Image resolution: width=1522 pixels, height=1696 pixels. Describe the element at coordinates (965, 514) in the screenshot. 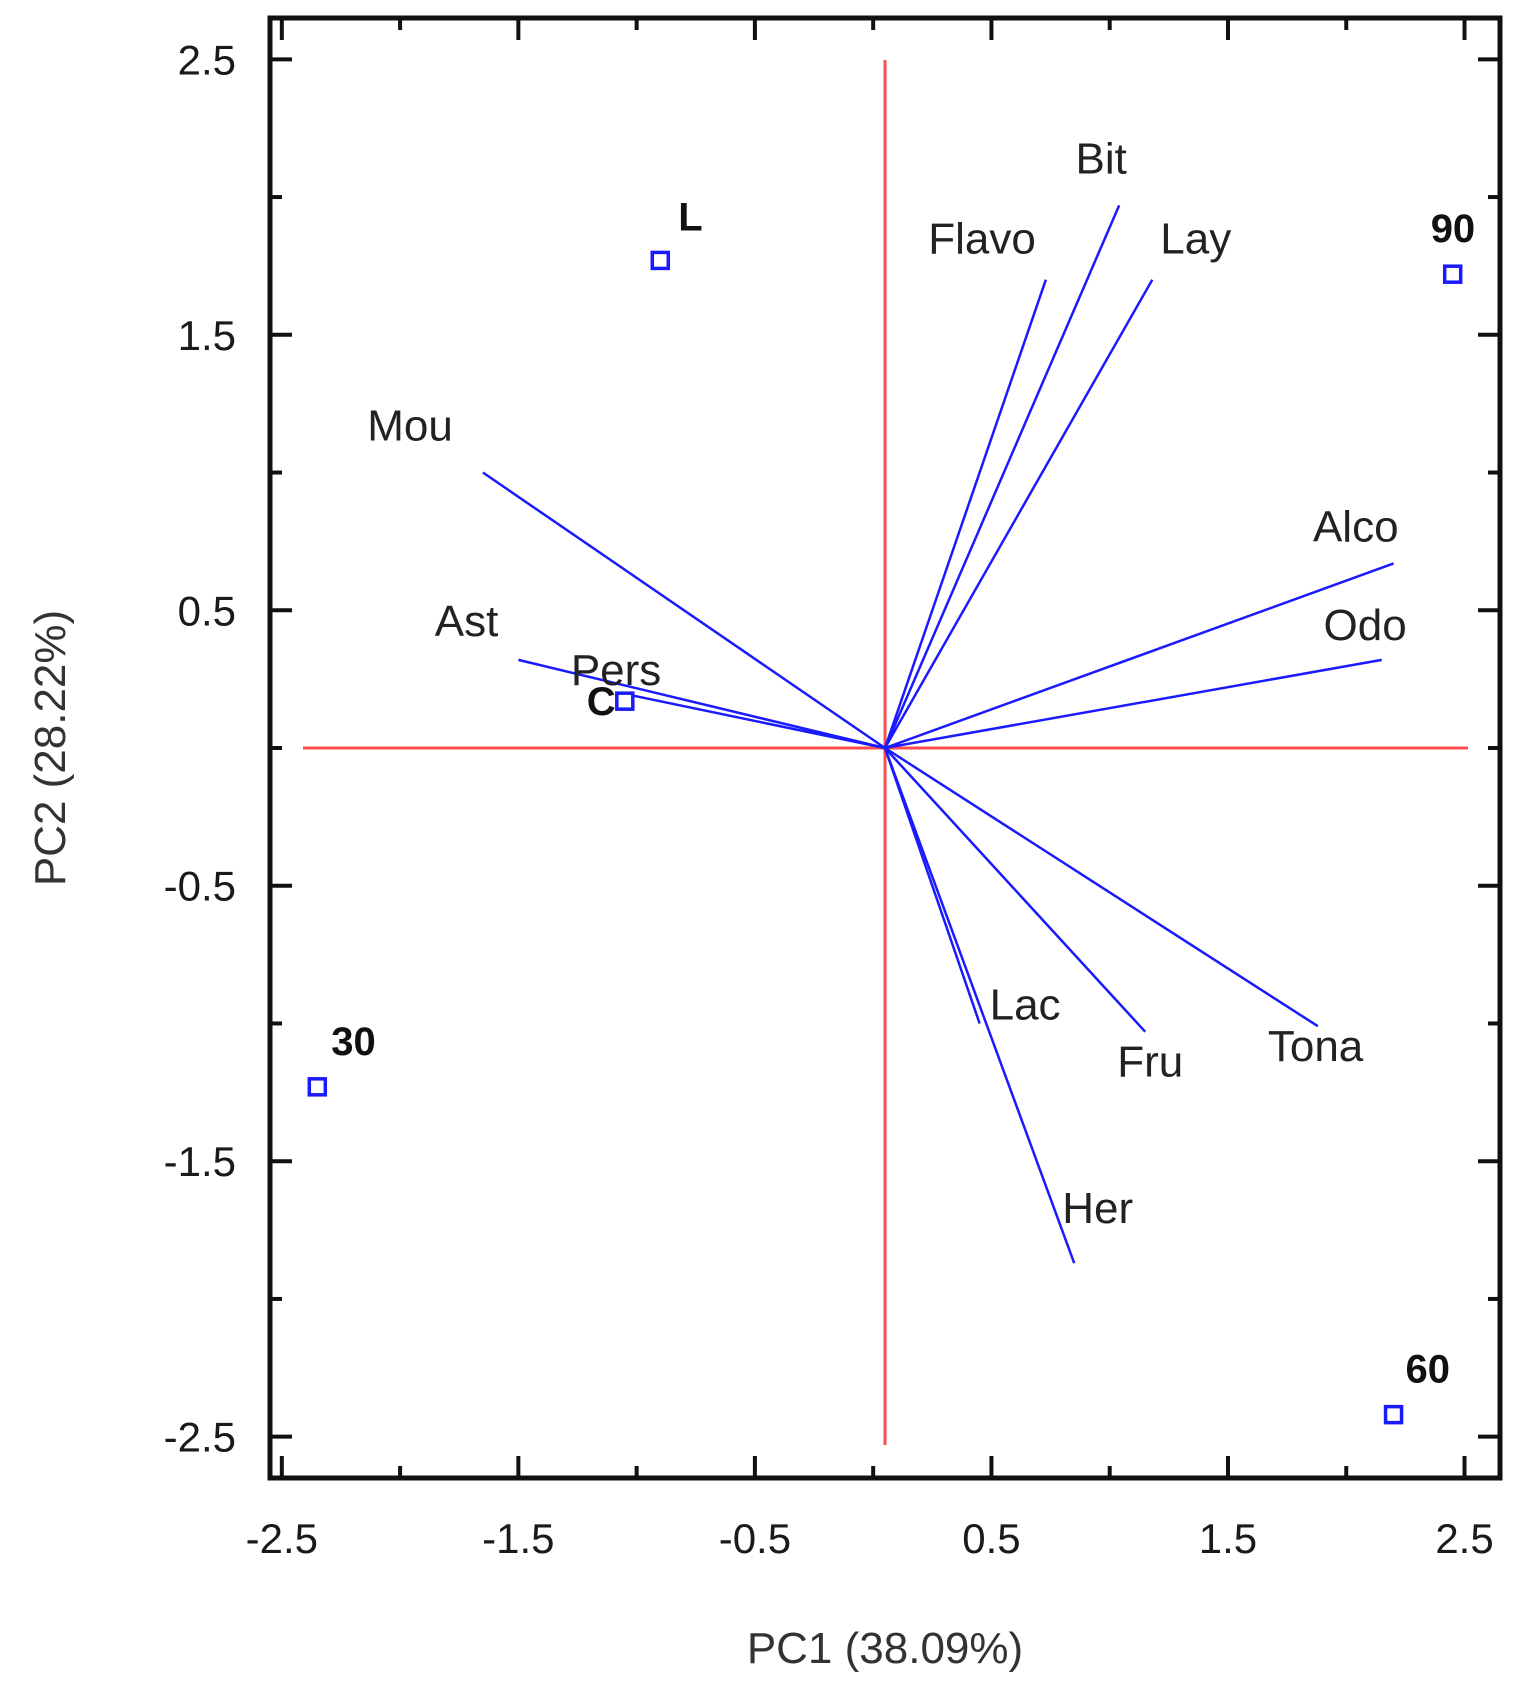

I see `loading-vector-flavo` at that location.